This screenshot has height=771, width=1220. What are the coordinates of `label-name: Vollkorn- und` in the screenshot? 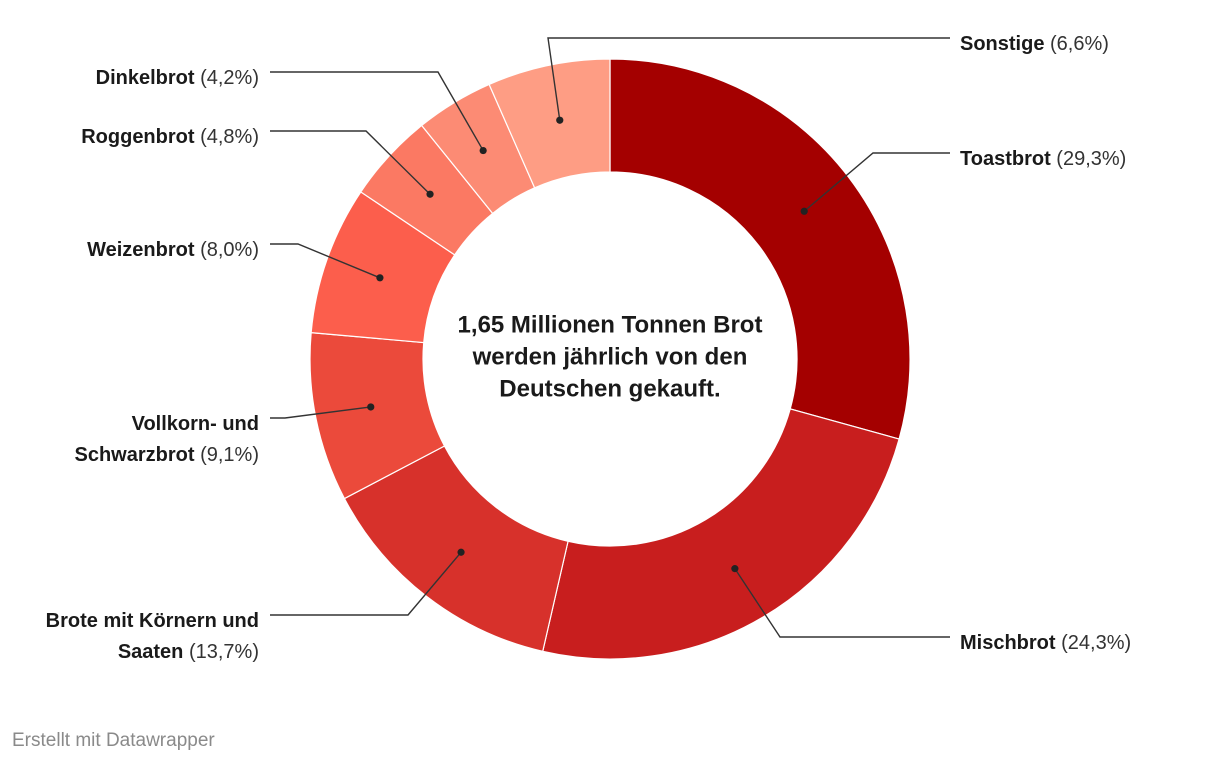 It's located at (195, 424).